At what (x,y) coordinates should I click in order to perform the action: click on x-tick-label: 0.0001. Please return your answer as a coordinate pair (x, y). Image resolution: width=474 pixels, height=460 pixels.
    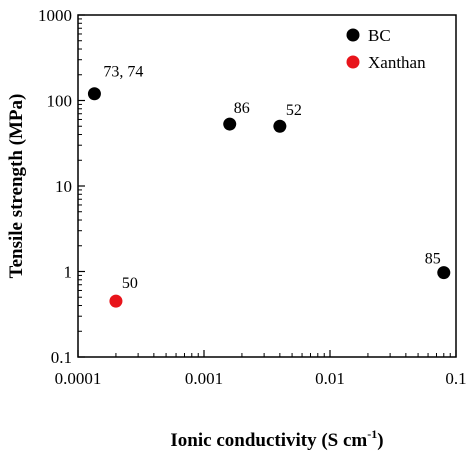
    Looking at the image, I should click on (78, 378).